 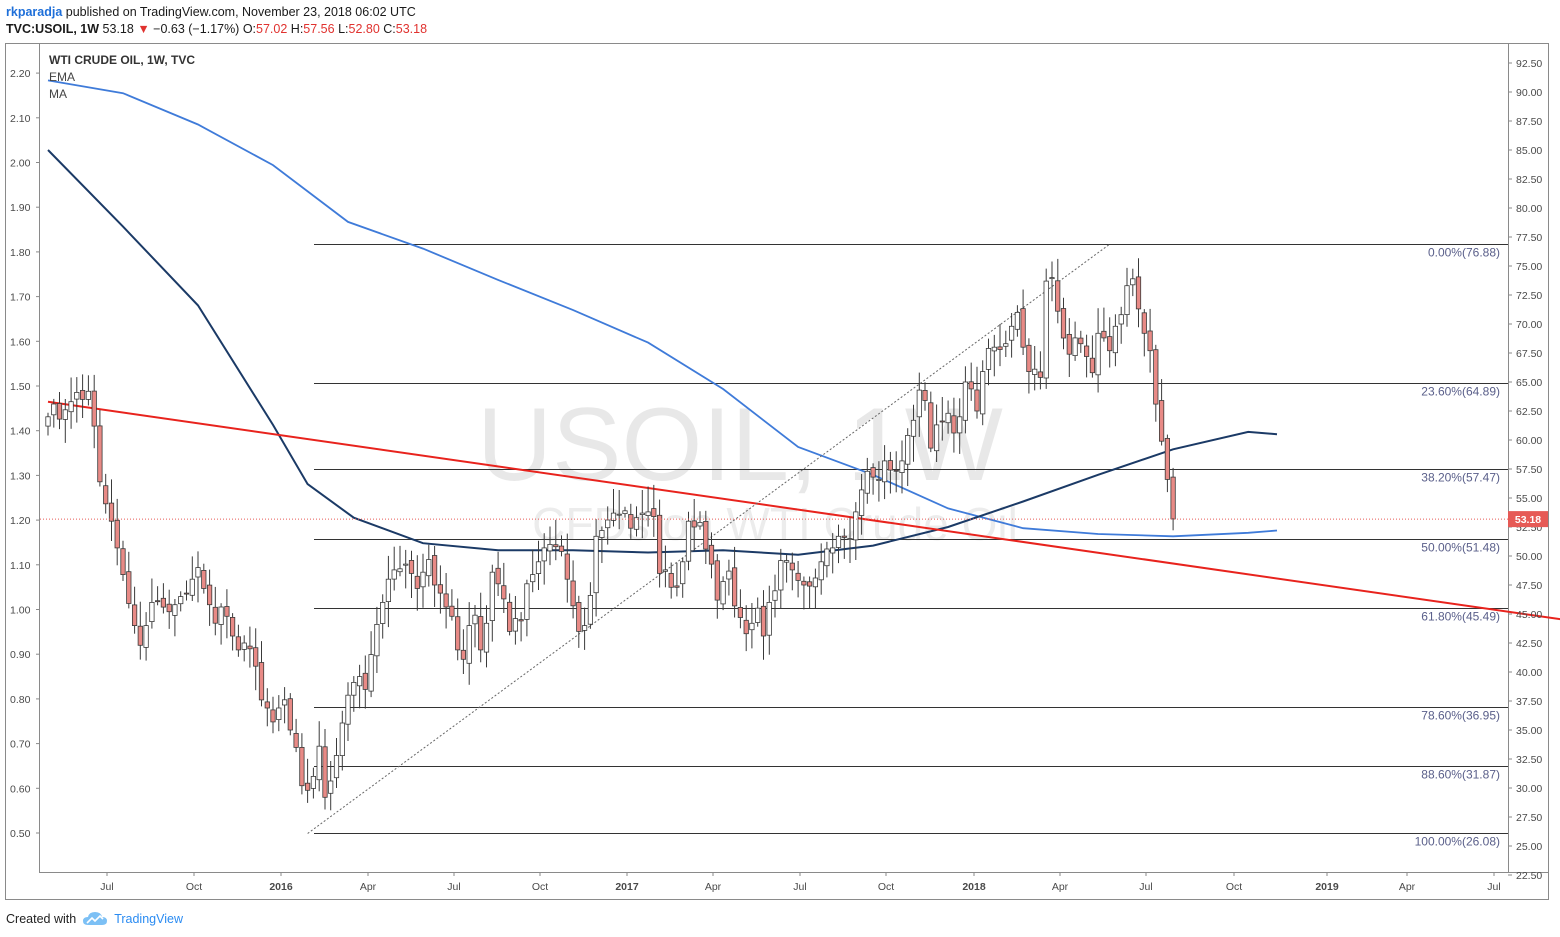 I want to click on price-tick-label: 47.50, so click(x=1529, y=586).